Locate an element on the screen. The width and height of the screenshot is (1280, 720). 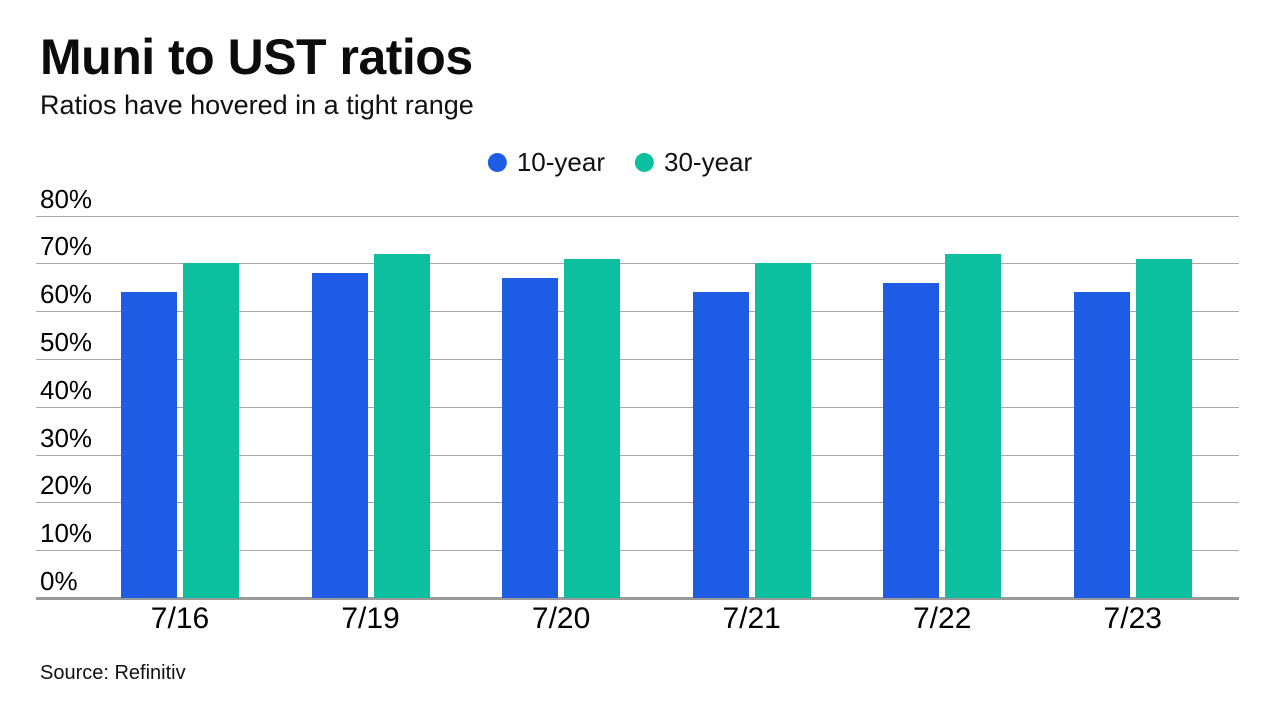
legend-item-10-year: 10-year is located at coordinates (546, 162).